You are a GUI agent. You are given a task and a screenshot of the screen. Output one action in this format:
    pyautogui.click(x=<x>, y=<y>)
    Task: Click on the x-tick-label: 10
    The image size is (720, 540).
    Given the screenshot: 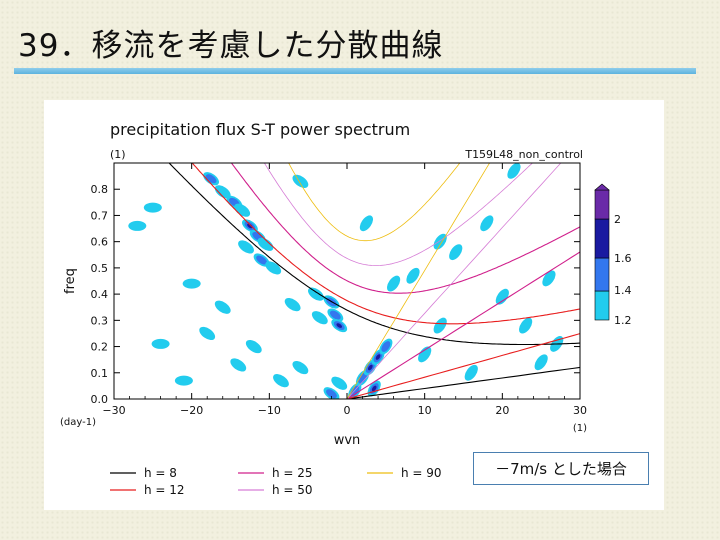 What is the action you would take?
    pyautogui.click(x=425, y=410)
    